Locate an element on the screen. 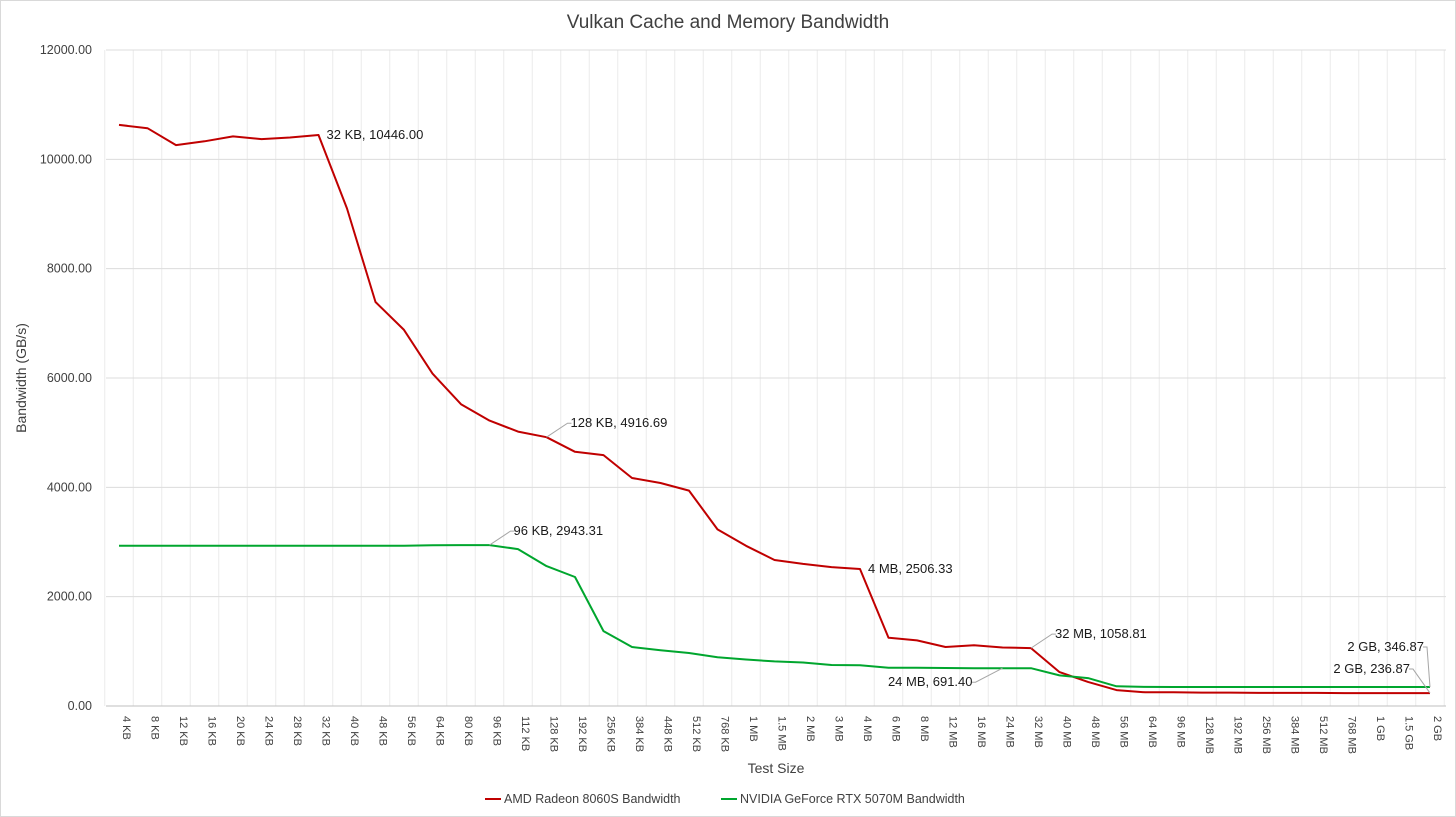 This screenshot has height=817, width=1456. y-tick-label: 8000.00 is located at coordinates (69, 269).